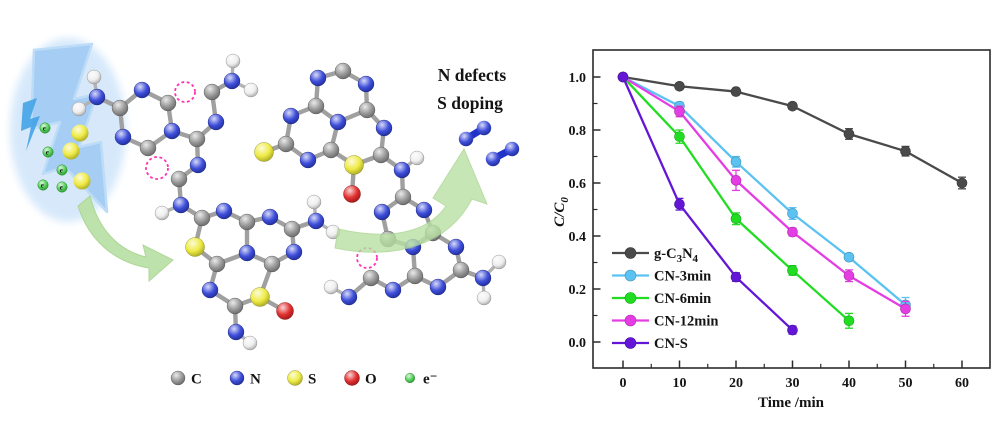  I want to click on y-tick-label: 0.8, so click(578, 131).